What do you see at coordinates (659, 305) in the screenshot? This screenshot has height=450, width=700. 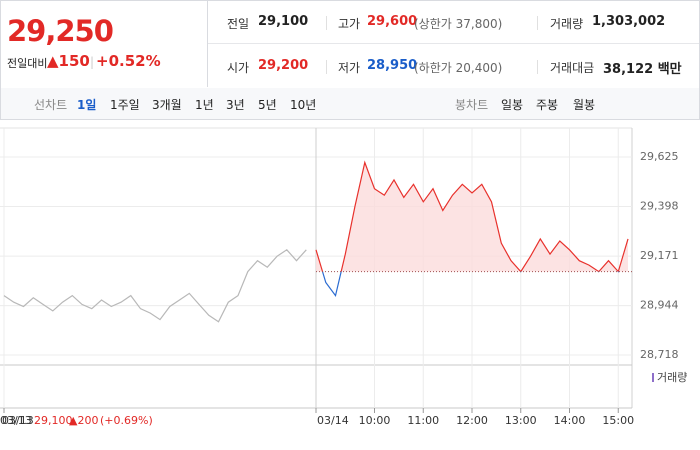 I see `y-tick-label: 28,944` at bounding box center [659, 305].